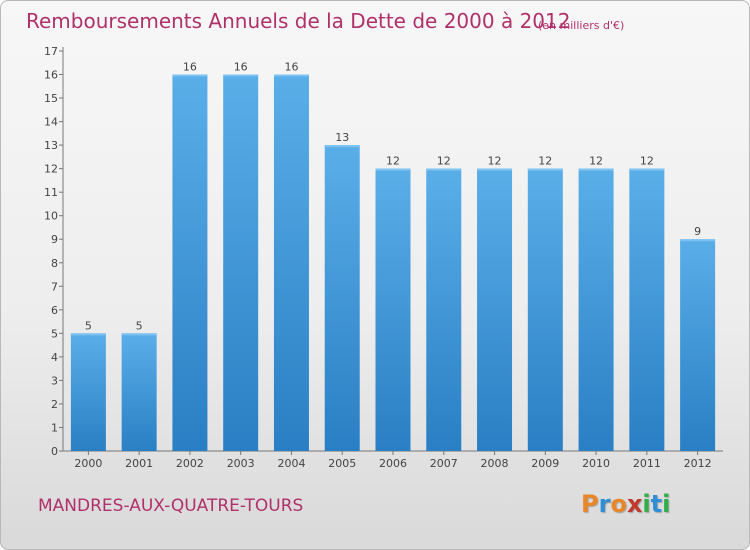  I want to click on y-tick-label: 11, so click(51, 192).